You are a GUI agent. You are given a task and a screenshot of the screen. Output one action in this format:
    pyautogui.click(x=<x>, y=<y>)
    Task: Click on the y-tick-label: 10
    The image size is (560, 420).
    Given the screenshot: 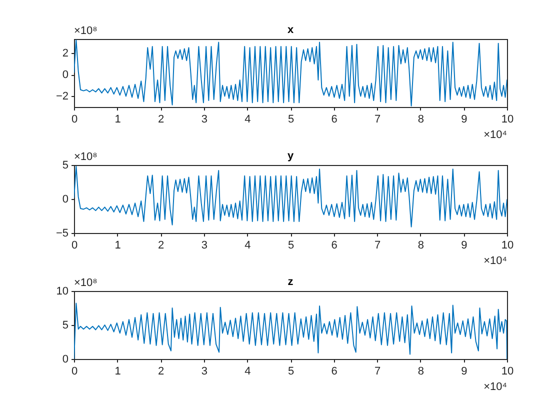 What is the action you would take?
    pyautogui.click(x=62, y=292)
    